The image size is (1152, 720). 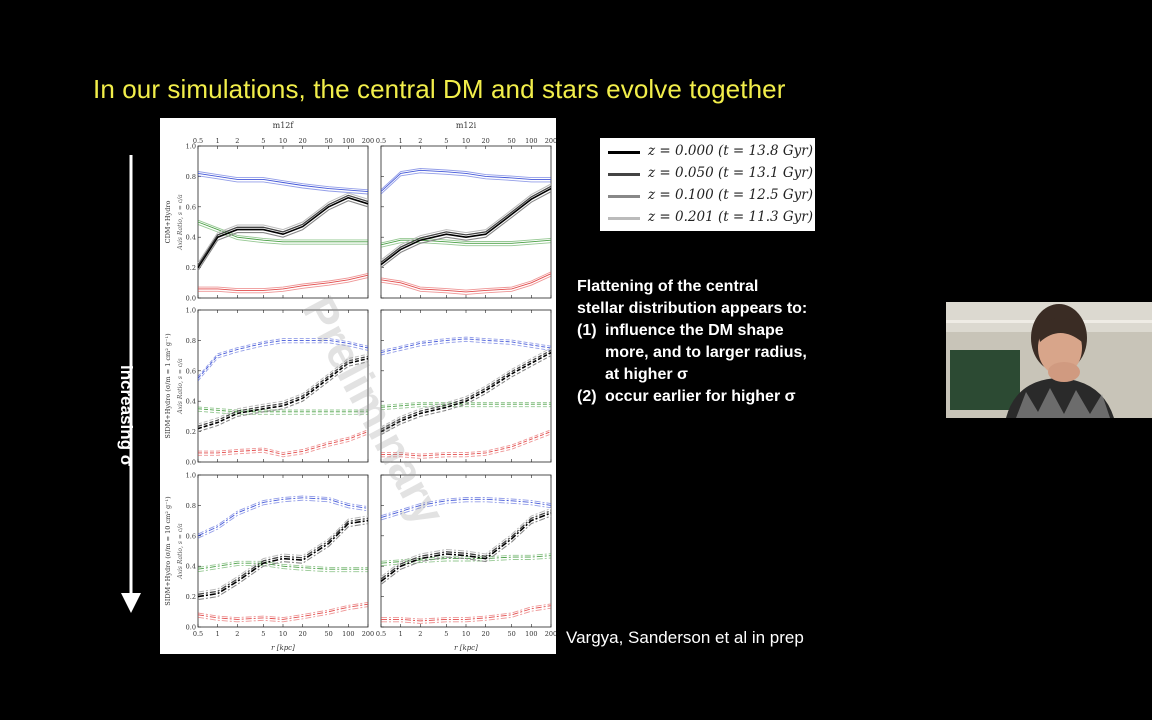 I want to click on note-item-continuation: more, and to larger radius,, so click(x=692, y=353).